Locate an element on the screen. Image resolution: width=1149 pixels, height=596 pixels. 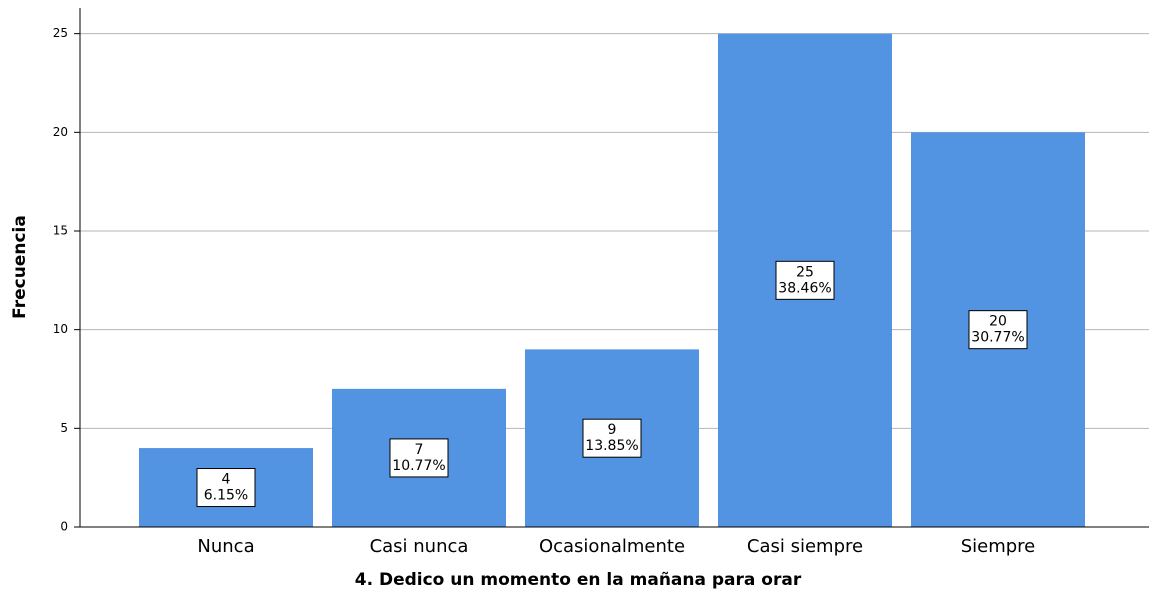
y-tick-label: 5 is located at coordinates (64, 428).